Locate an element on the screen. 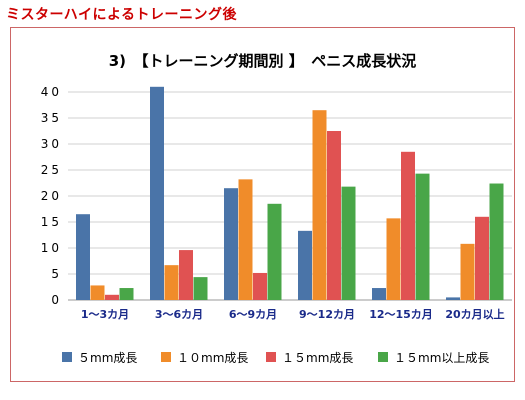 This screenshot has height=400, width=525. y-tick-label: 5 is located at coordinates (56, 274).